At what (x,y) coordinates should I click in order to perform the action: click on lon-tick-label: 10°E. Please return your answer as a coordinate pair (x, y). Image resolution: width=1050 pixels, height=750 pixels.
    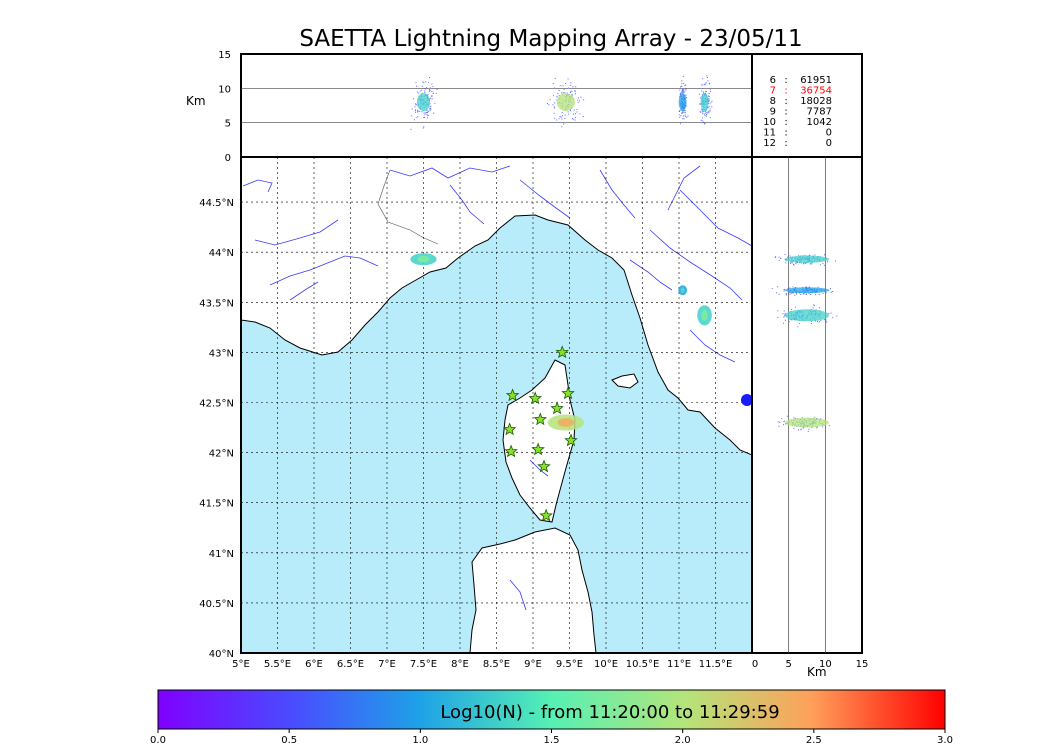
    Looking at the image, I should click on (606, 664).